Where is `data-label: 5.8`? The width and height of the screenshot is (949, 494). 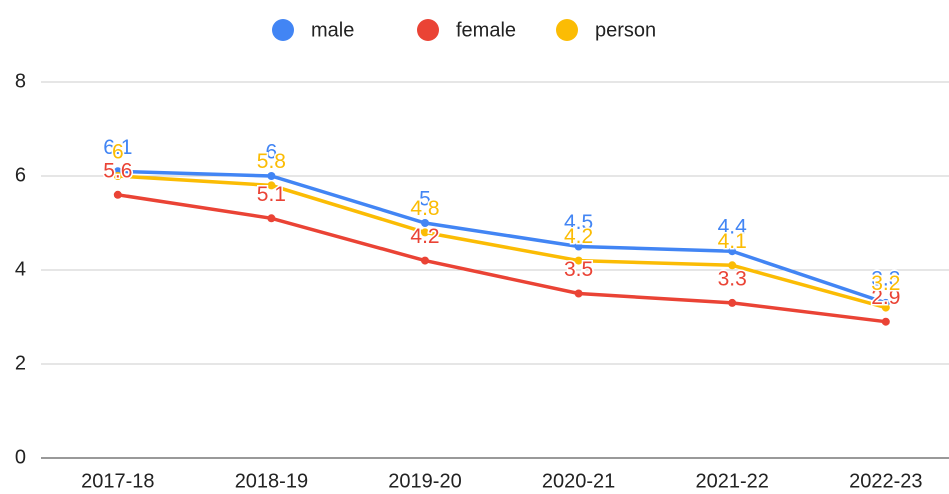
data-label: 5.8 is located at coordinates (271, 161).